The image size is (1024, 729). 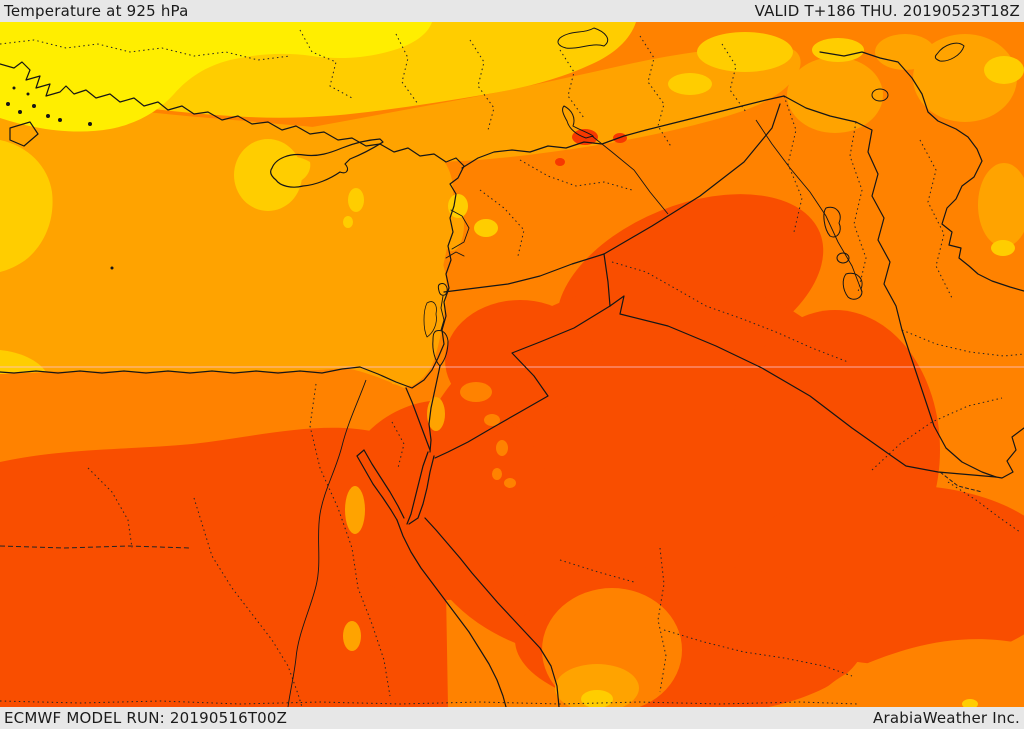 I want to click on model-run-label: ECMWF MODEL RUN: 20190516T00Z, so click(x=146, y=718).